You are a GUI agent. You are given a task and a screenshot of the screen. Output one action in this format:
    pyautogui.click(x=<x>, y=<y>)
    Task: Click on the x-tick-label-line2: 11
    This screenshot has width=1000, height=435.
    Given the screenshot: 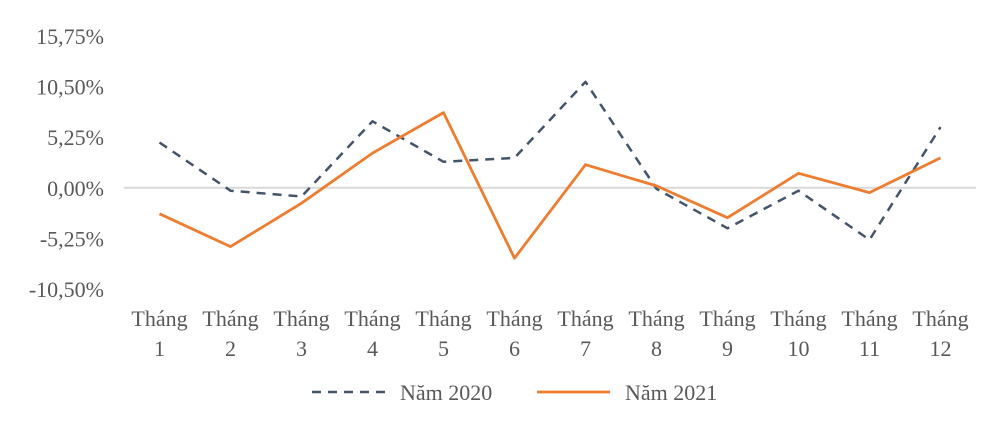 What is the action you would take?
    pyautogui.click(x=869, y=348)
    